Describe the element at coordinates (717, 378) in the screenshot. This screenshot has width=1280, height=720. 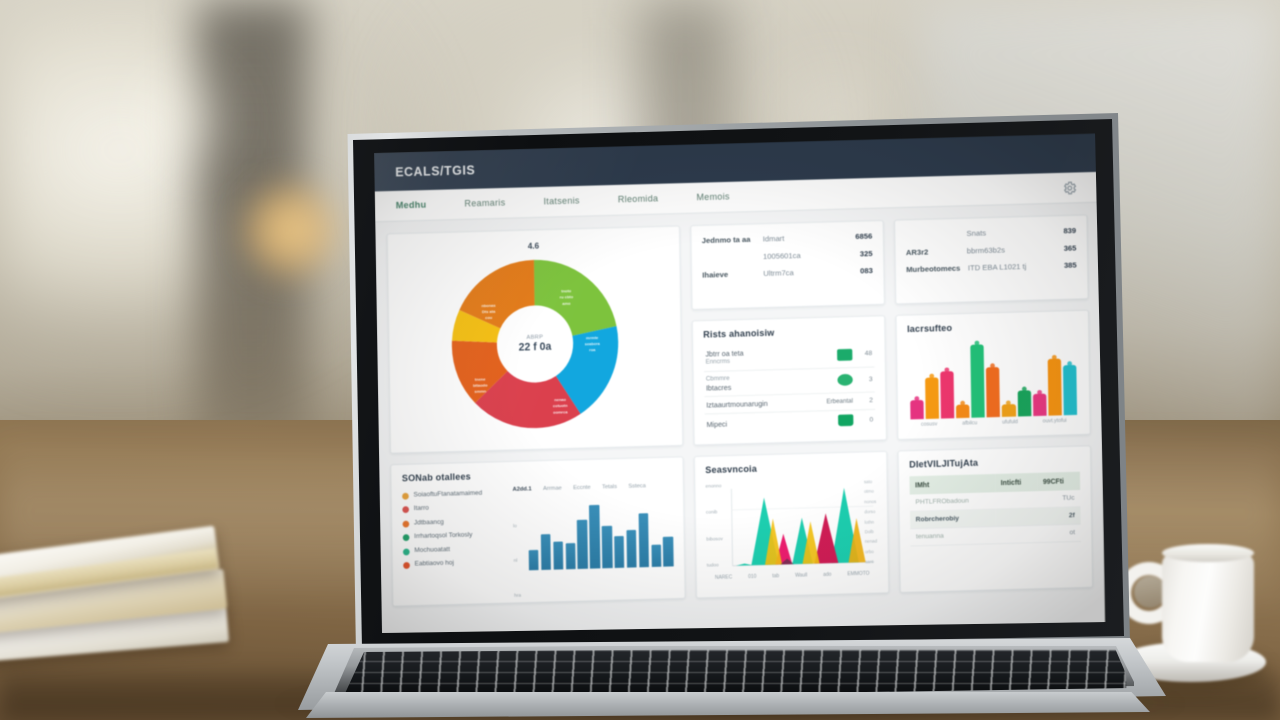
I see `list-item-sub: Cbmmre` at that location.